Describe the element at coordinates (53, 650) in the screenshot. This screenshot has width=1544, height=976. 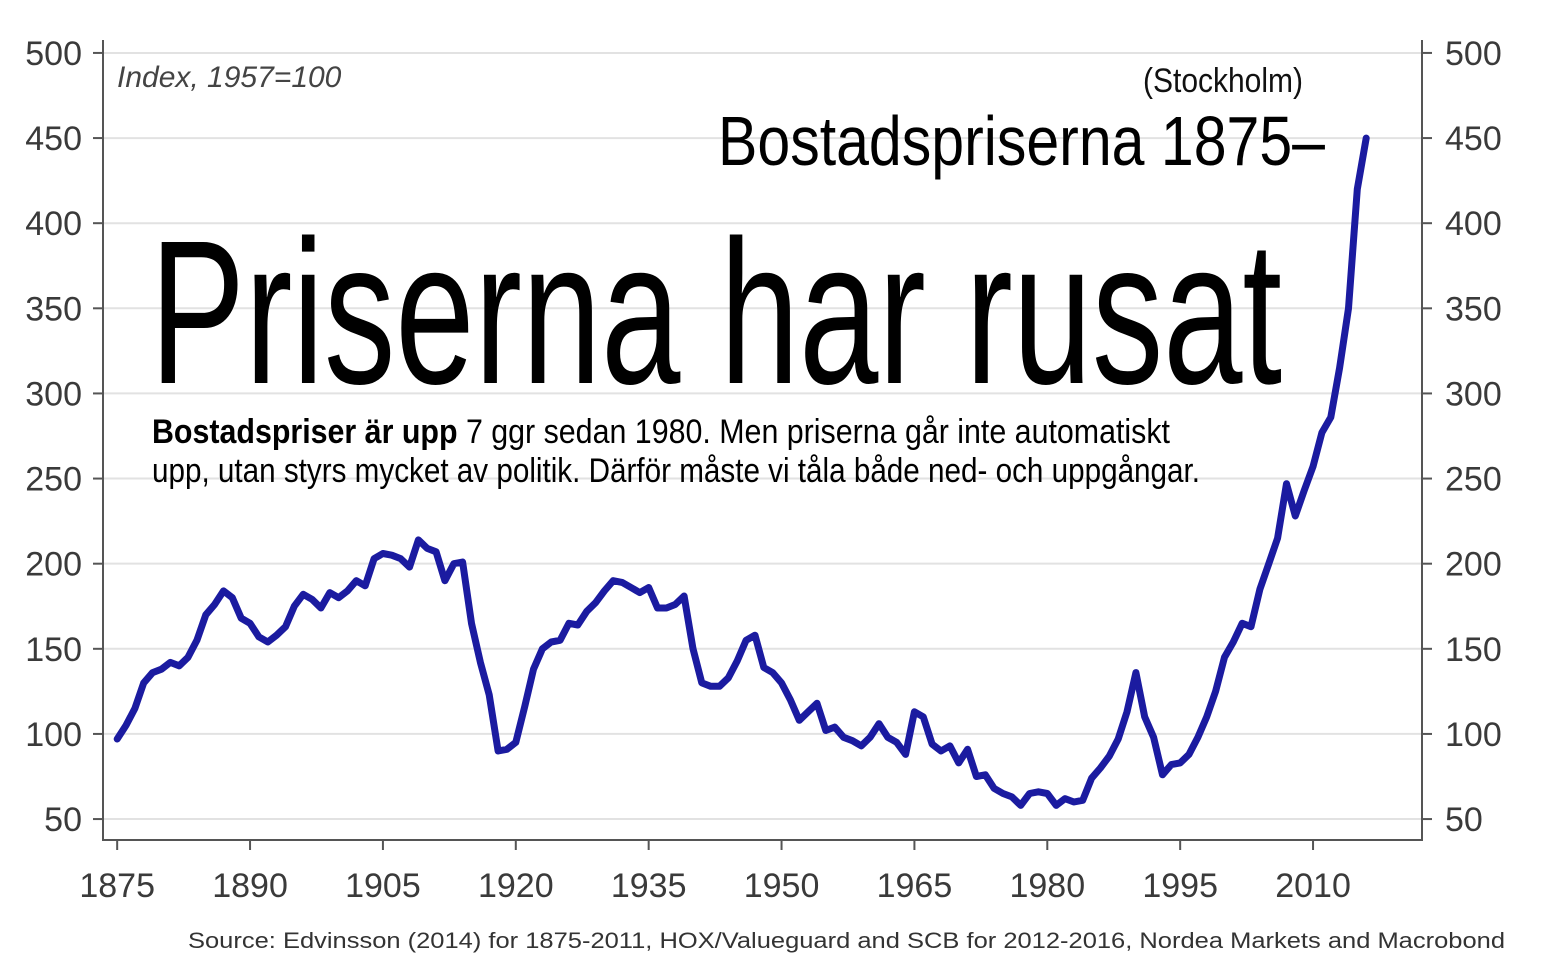
I see `y-tick-label: 150` at that location.